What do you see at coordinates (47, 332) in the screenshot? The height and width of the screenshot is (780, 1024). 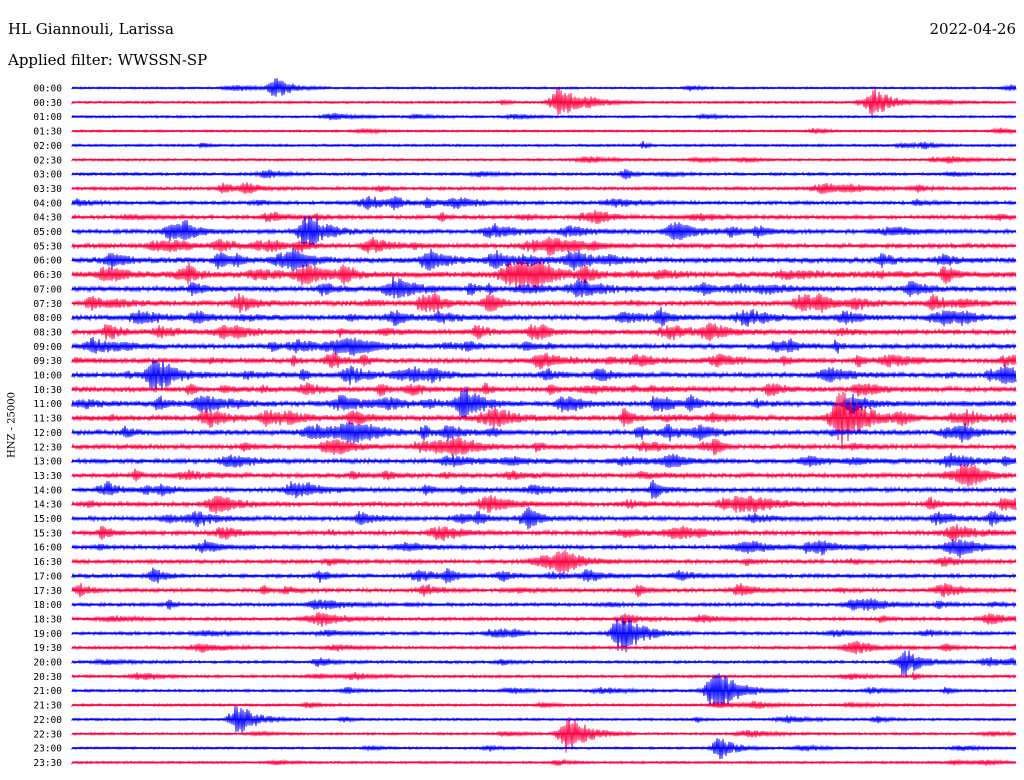 I see `row-time-label: 08:30` at bounding box center [47, 332].